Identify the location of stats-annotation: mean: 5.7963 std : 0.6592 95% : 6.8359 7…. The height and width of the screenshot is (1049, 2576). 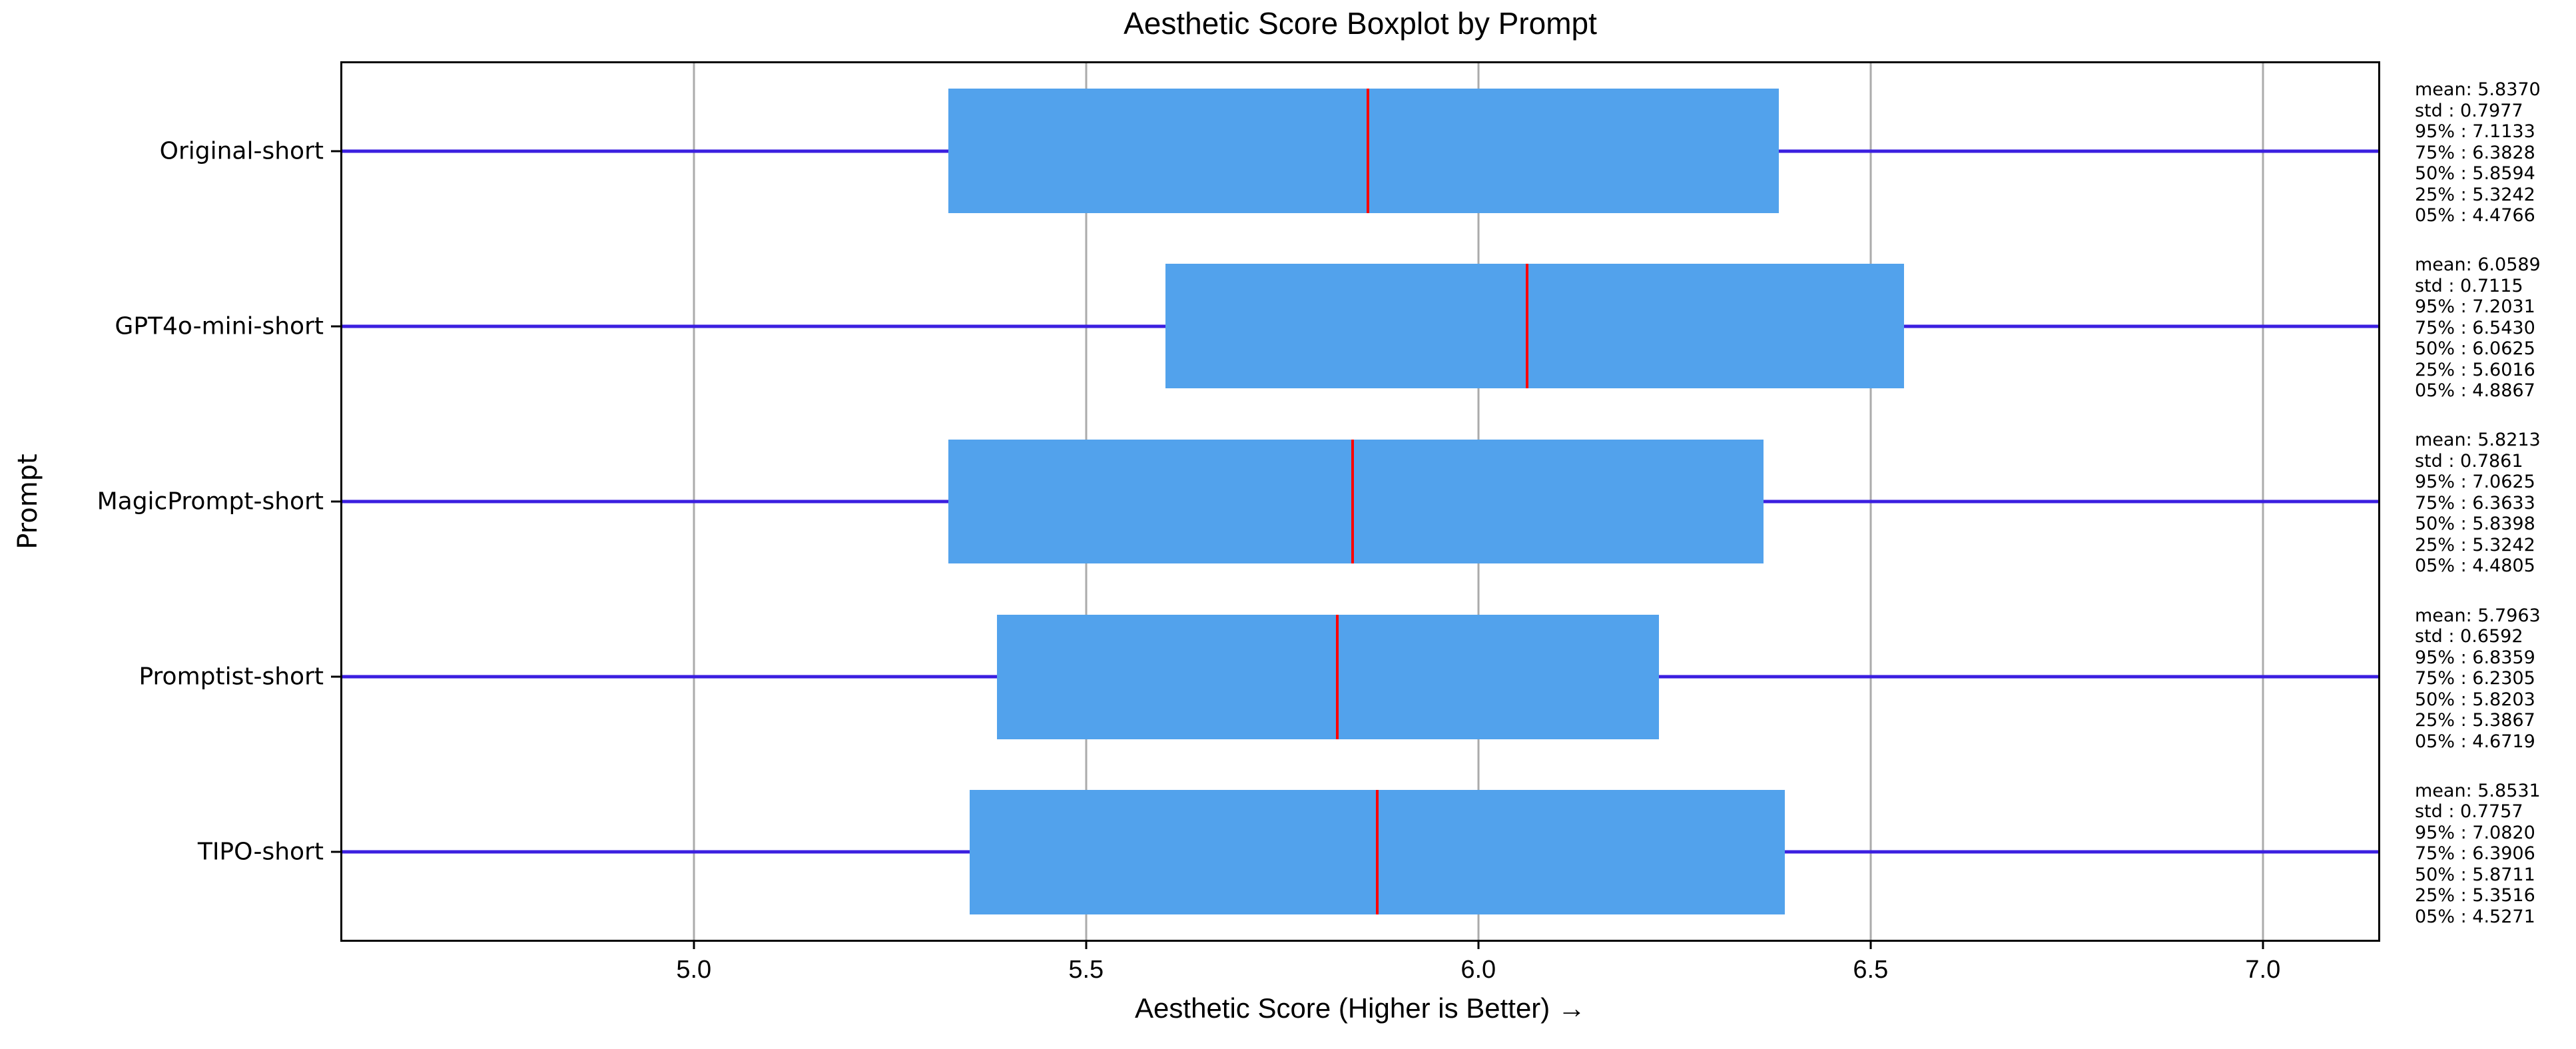
(2478, 678).